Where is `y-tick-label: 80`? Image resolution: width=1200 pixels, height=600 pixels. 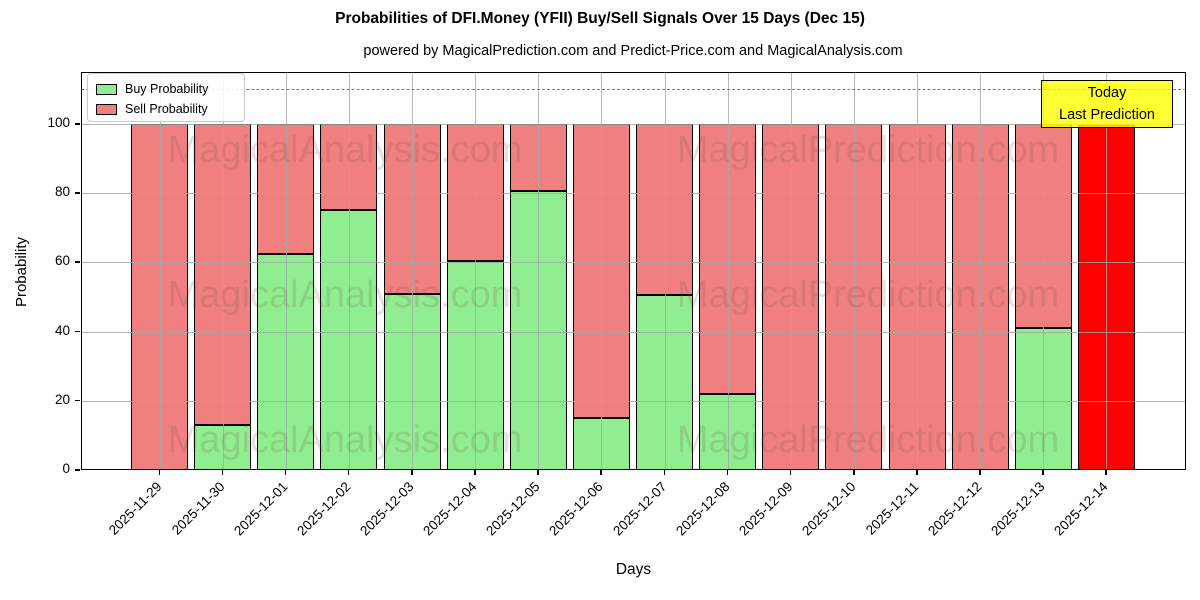
y-tick-label: 80 is located at coordinates (62, 192).